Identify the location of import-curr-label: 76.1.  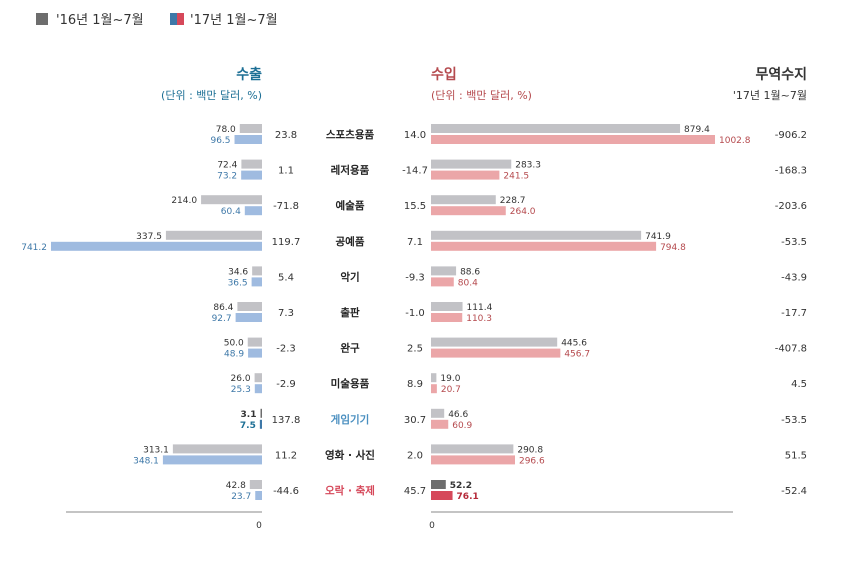
(468, 497).